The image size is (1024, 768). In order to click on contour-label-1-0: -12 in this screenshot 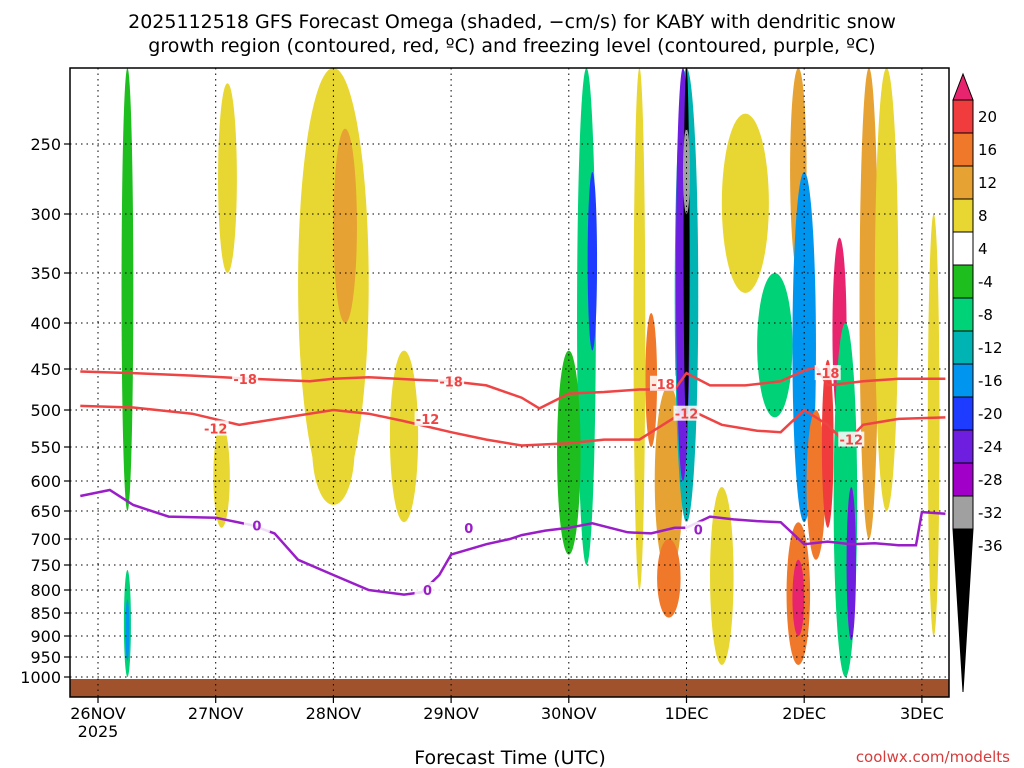, I will do `click(216, 430)`.